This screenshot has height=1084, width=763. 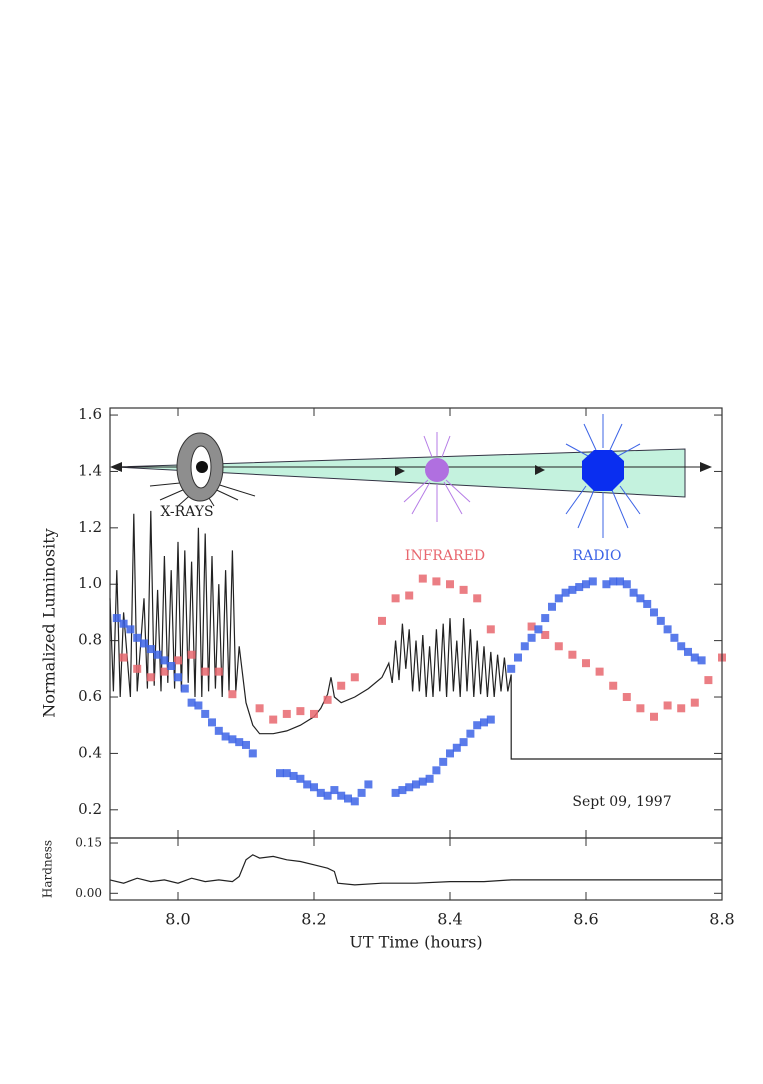 What do you see at coordinates (90, 583) in the screenshot?
I see `y-tick-label: 1.0` at bounding box center [90, 583].